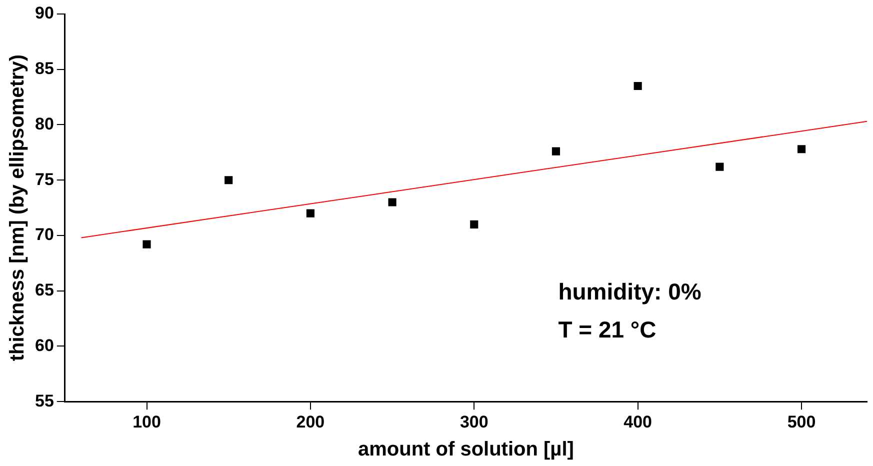  Describe the element at coordinates (44, 234) in the screenshot. I see `y-tick-label: 70` at that location.